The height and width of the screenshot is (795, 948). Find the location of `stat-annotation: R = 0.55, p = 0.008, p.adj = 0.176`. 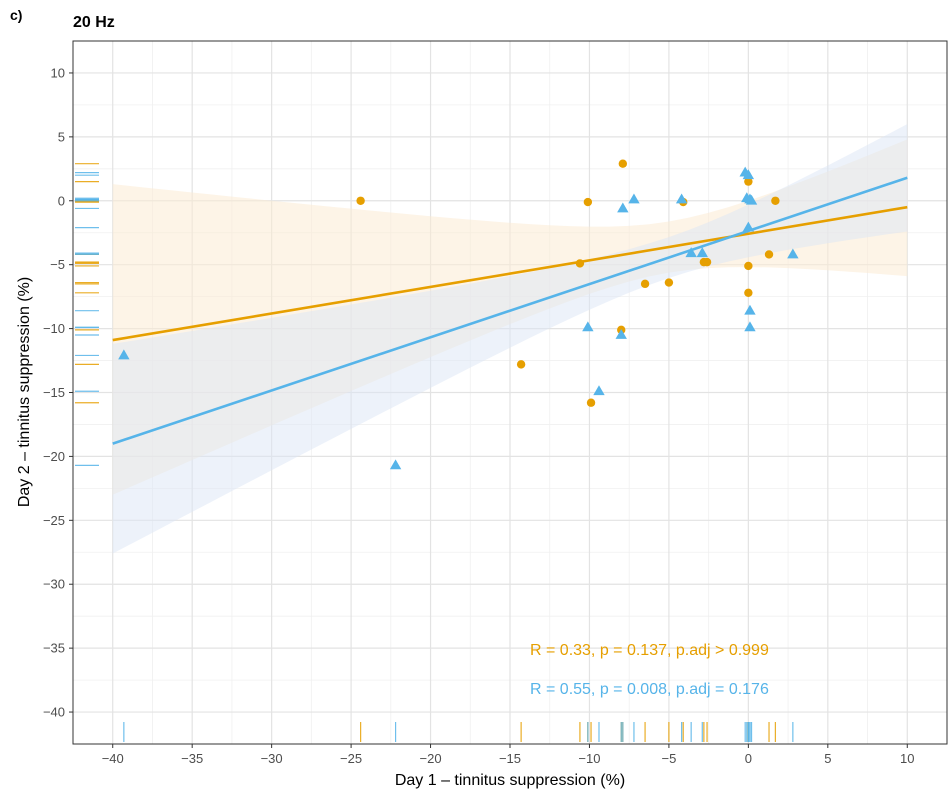

stat-annotation: R = 0.55, p = 0.008, p.adj = 0.176 is located at coordinates (649, 689).